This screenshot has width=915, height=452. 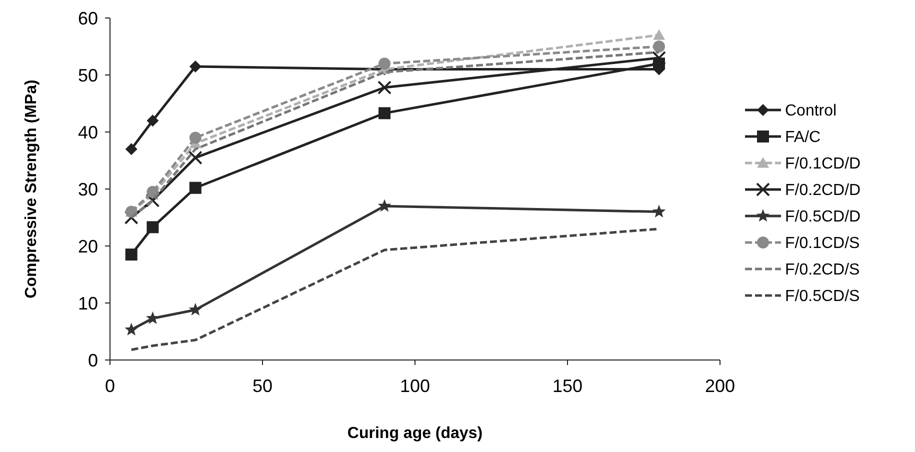 What do you see at coordinates (88, 189) in the screenshot?
I see `y-tick-label: 30` at bounding box center [88, 189].